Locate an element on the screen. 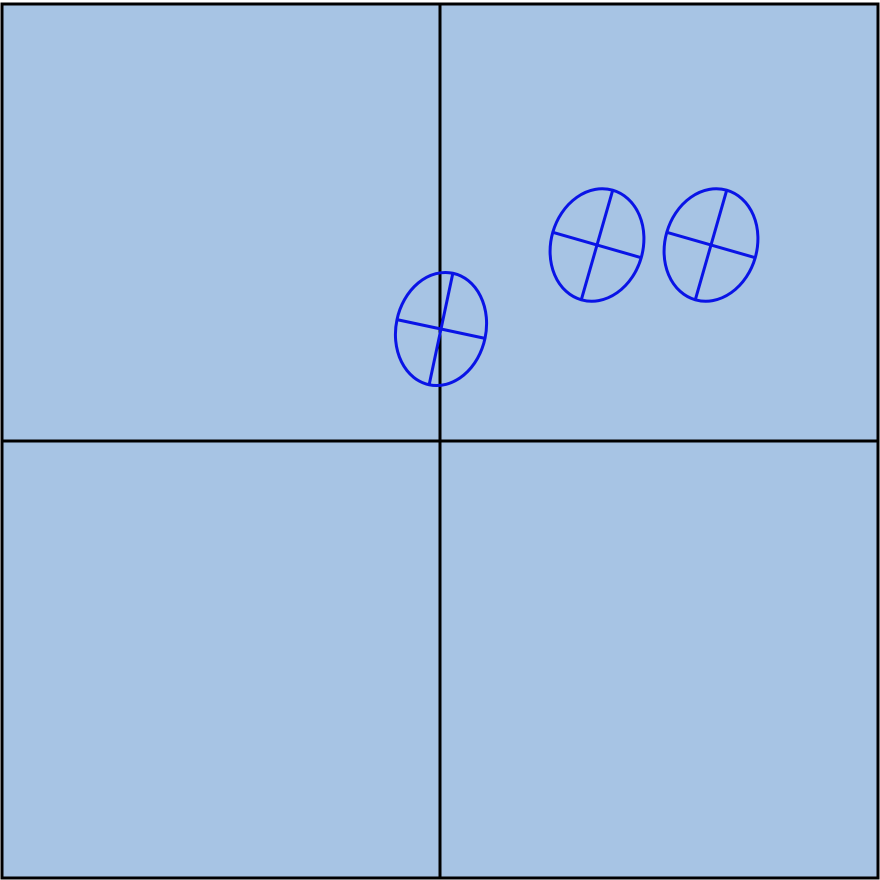 Image resolution: width=880 pixels, height=880 pixels. marker-right is located at coordinates (711, 245).